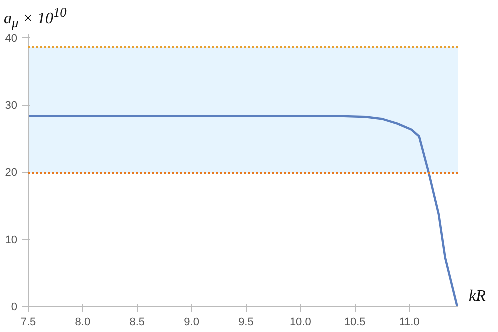 The width and height of the screenshot is (498, 332). Describe the element at coordinates (477, 297) in the screenshot. I see `x-axis-title: kR` at that location.